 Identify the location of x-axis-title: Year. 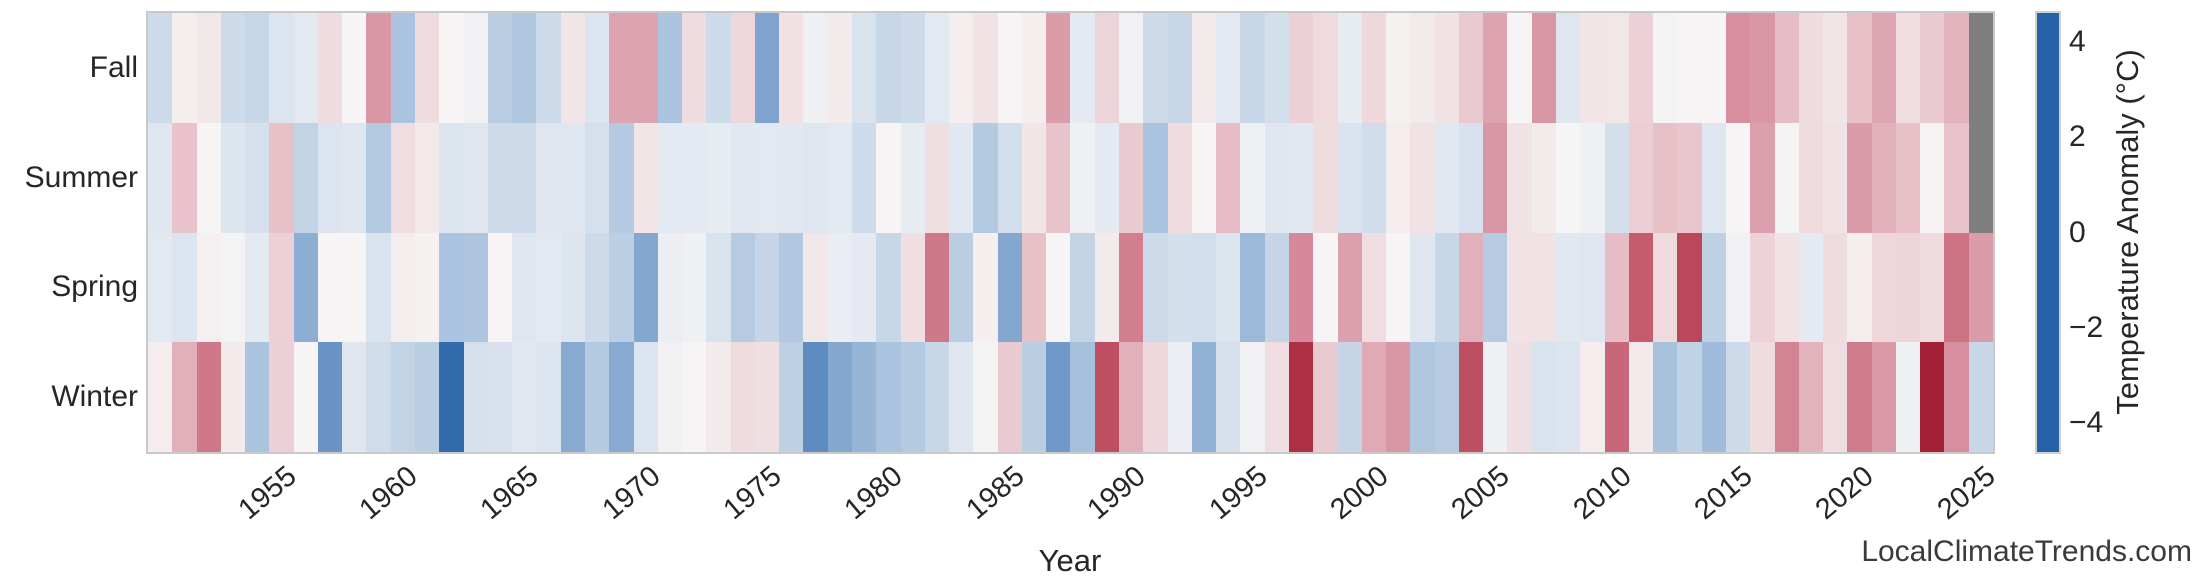
(1070, 560).